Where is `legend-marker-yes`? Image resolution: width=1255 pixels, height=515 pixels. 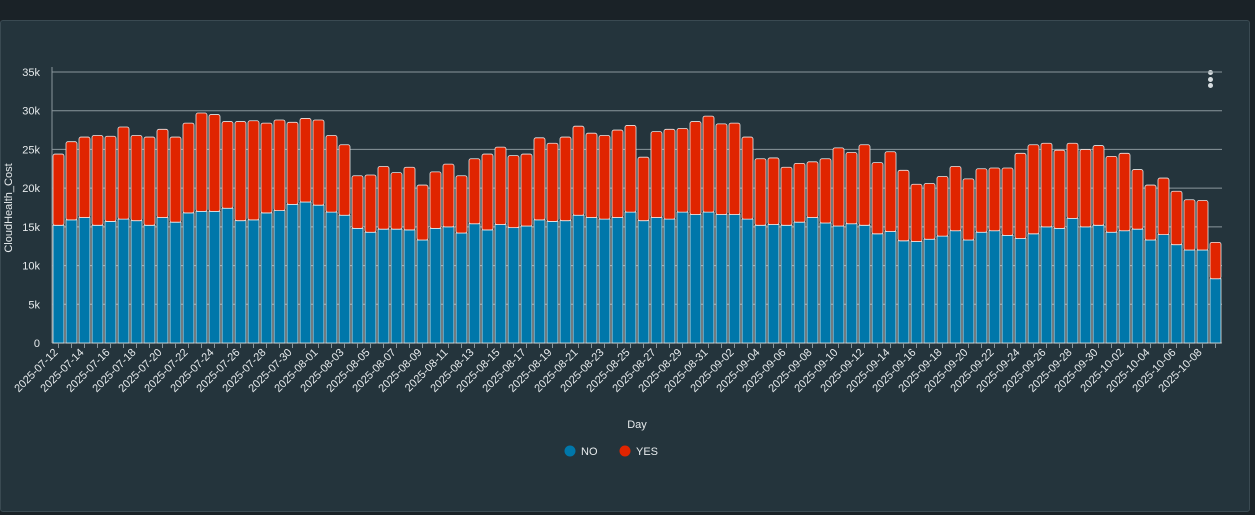 legend-marker-yes is located at coordinates (625, 451).